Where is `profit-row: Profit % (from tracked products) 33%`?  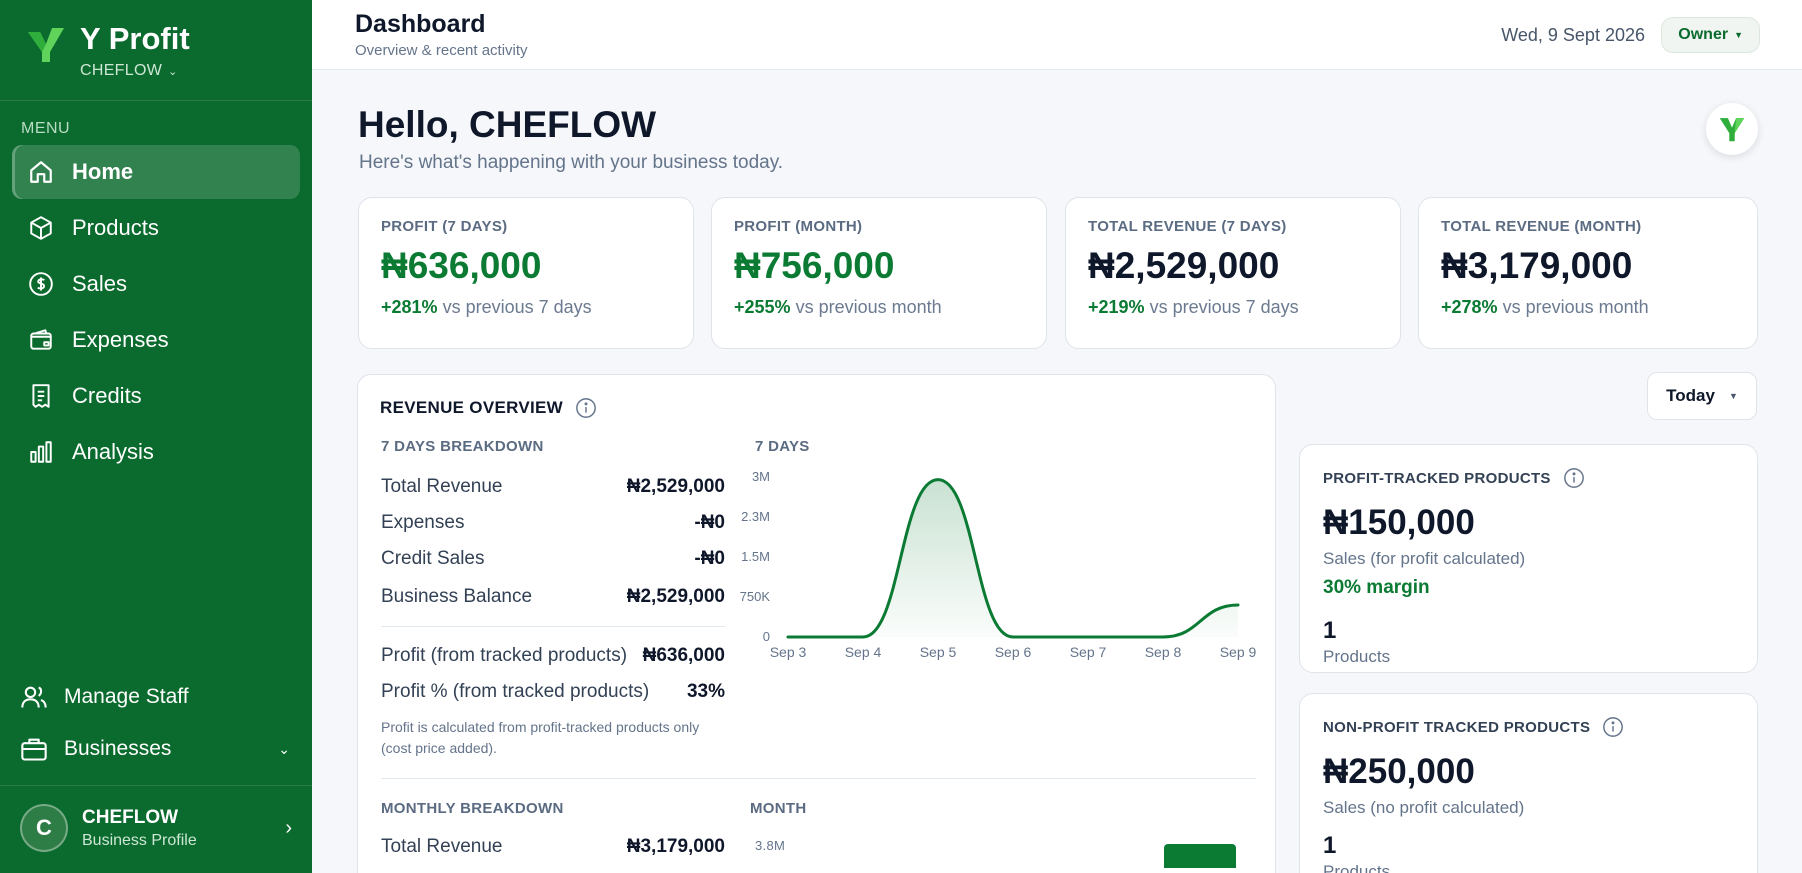 profit-row: Profit % (from tracked products) 33% is located at coordinates (553, 692).